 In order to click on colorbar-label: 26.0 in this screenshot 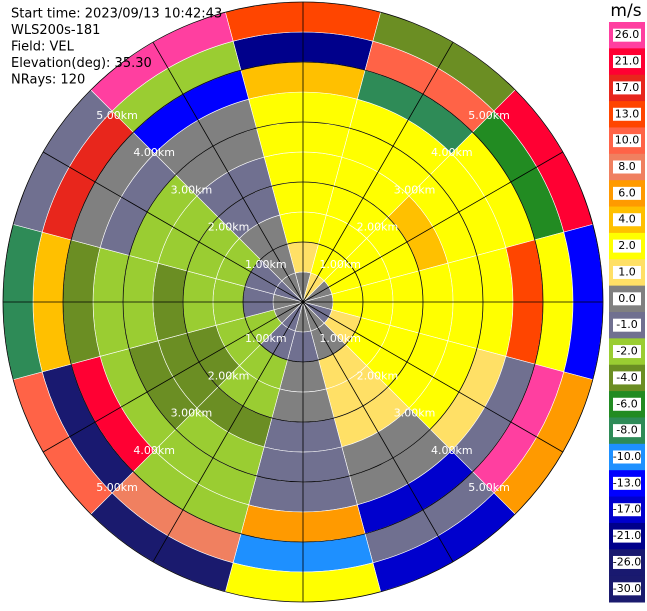, I will do `click(627, 34)`.